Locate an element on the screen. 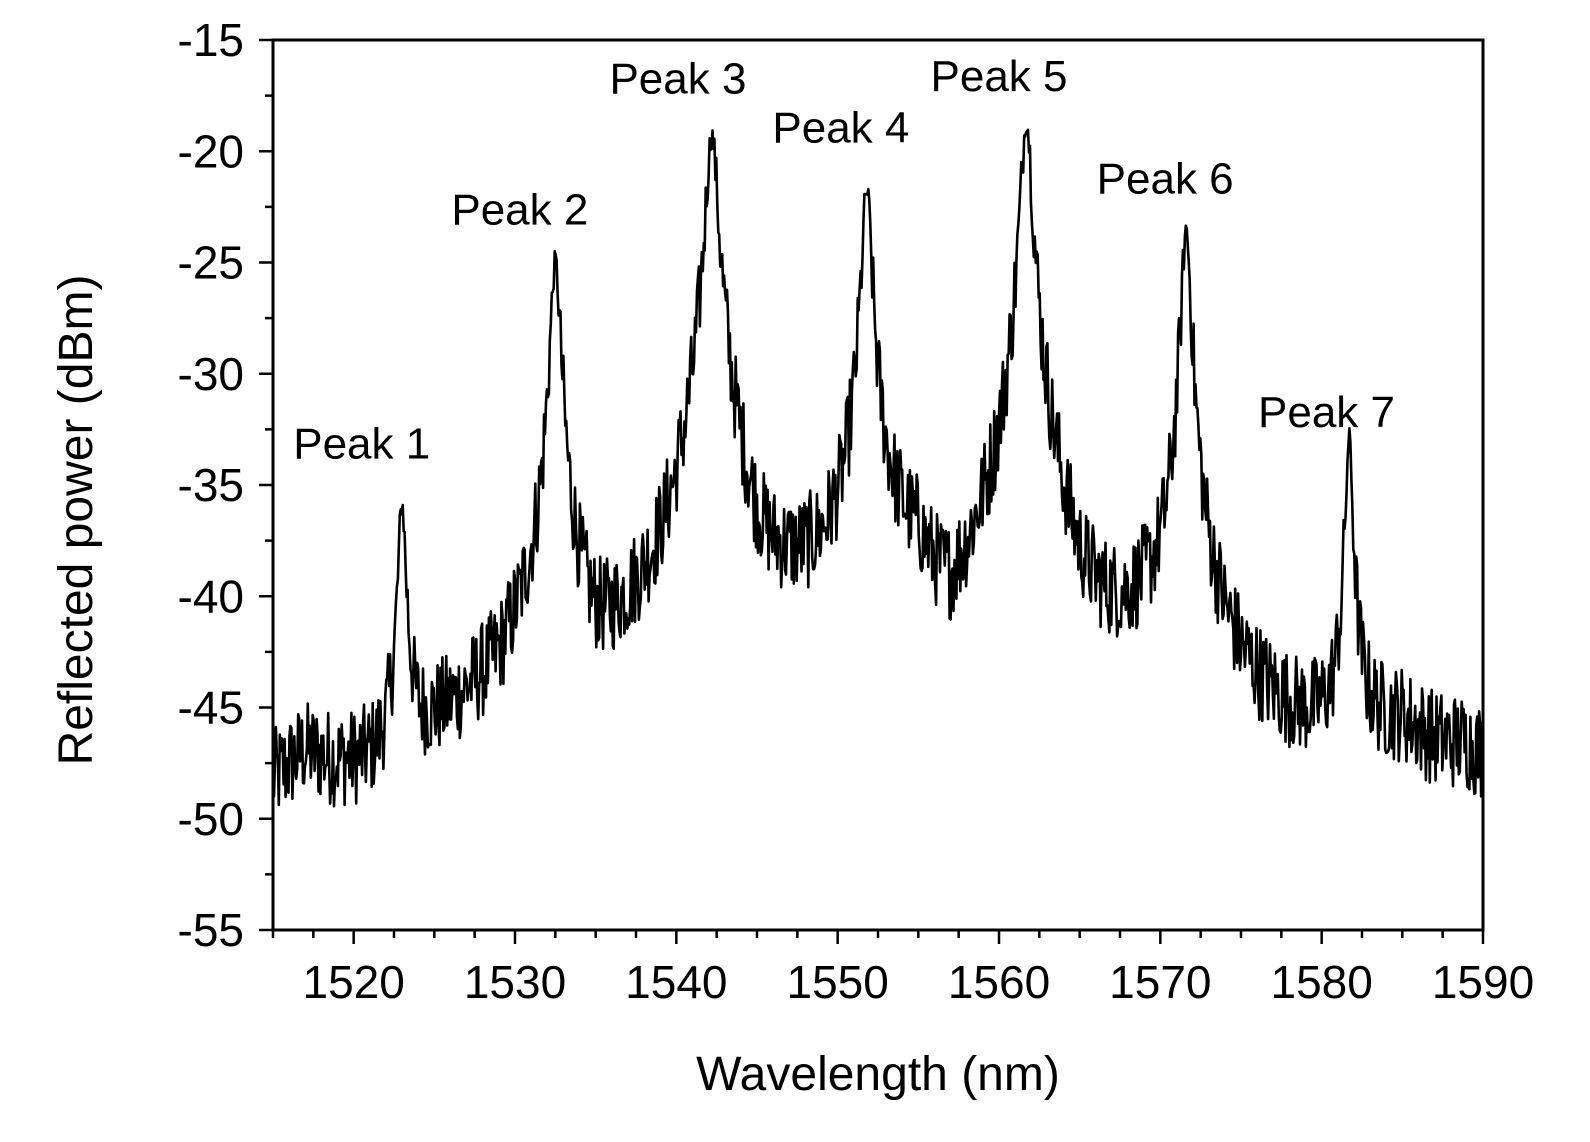  peak-2-label: Peak 2 is located at coordinates (519, 210).